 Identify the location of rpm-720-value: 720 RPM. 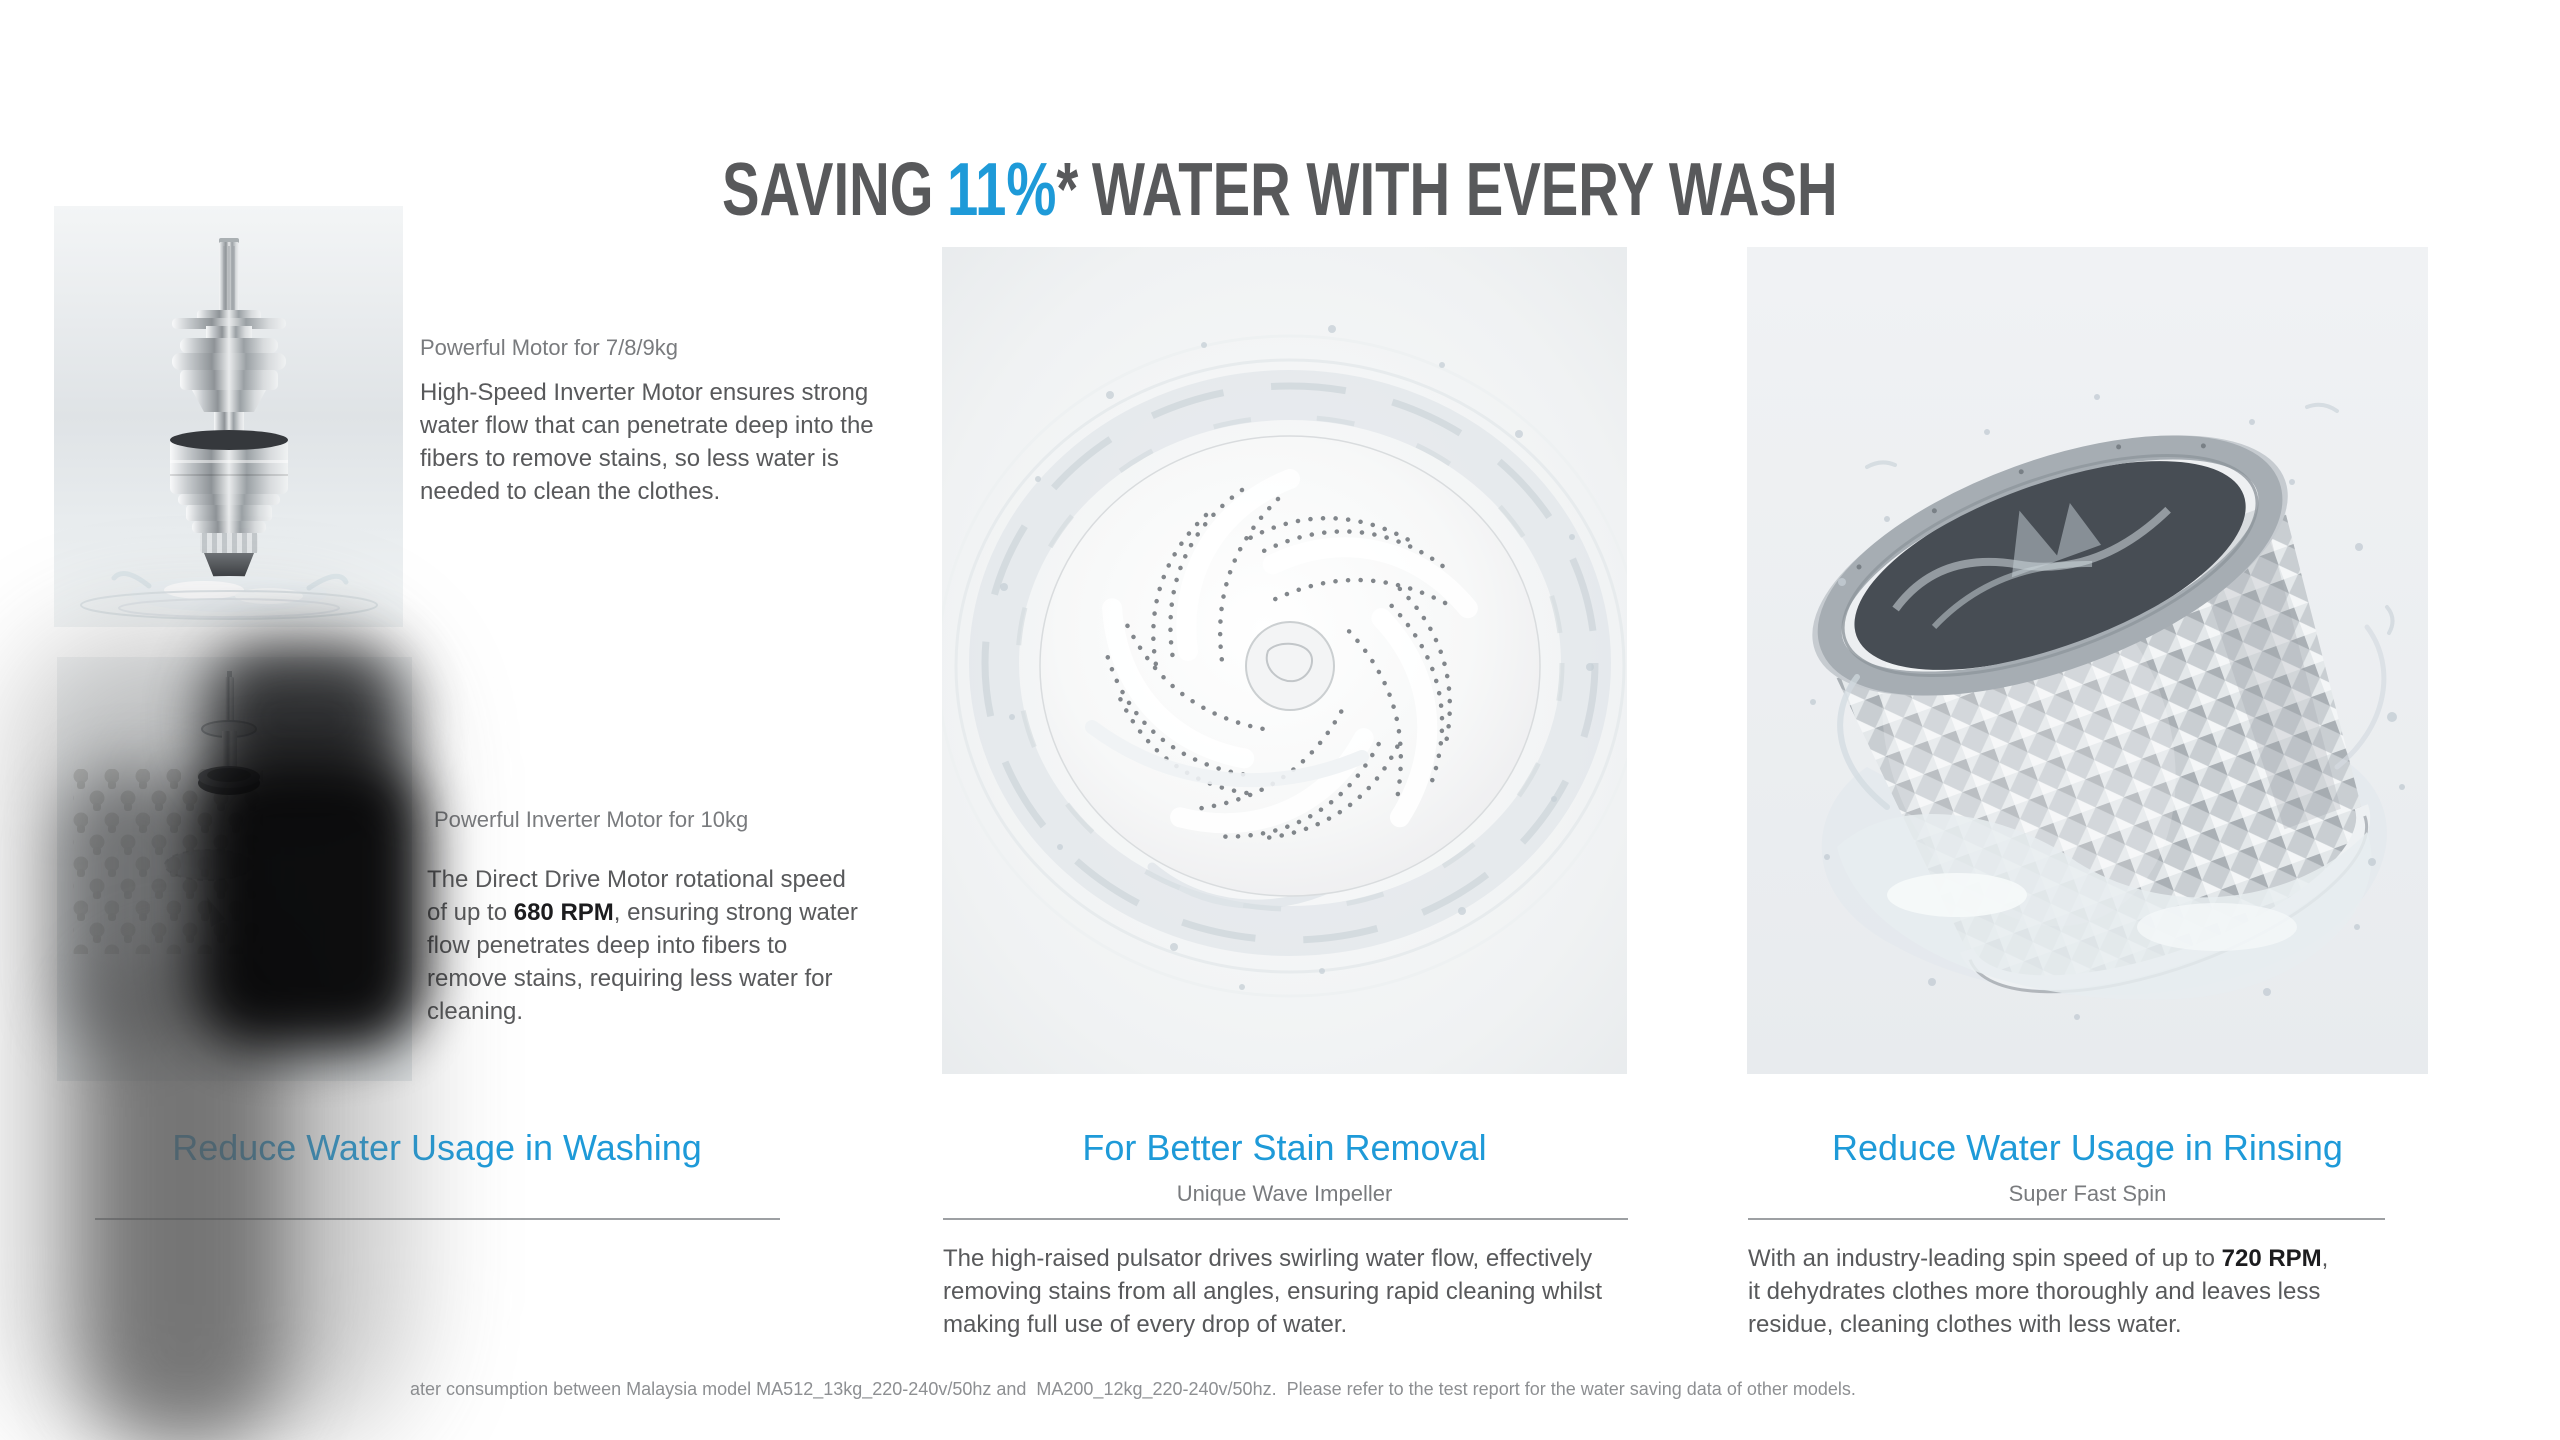
(2271, 1258).